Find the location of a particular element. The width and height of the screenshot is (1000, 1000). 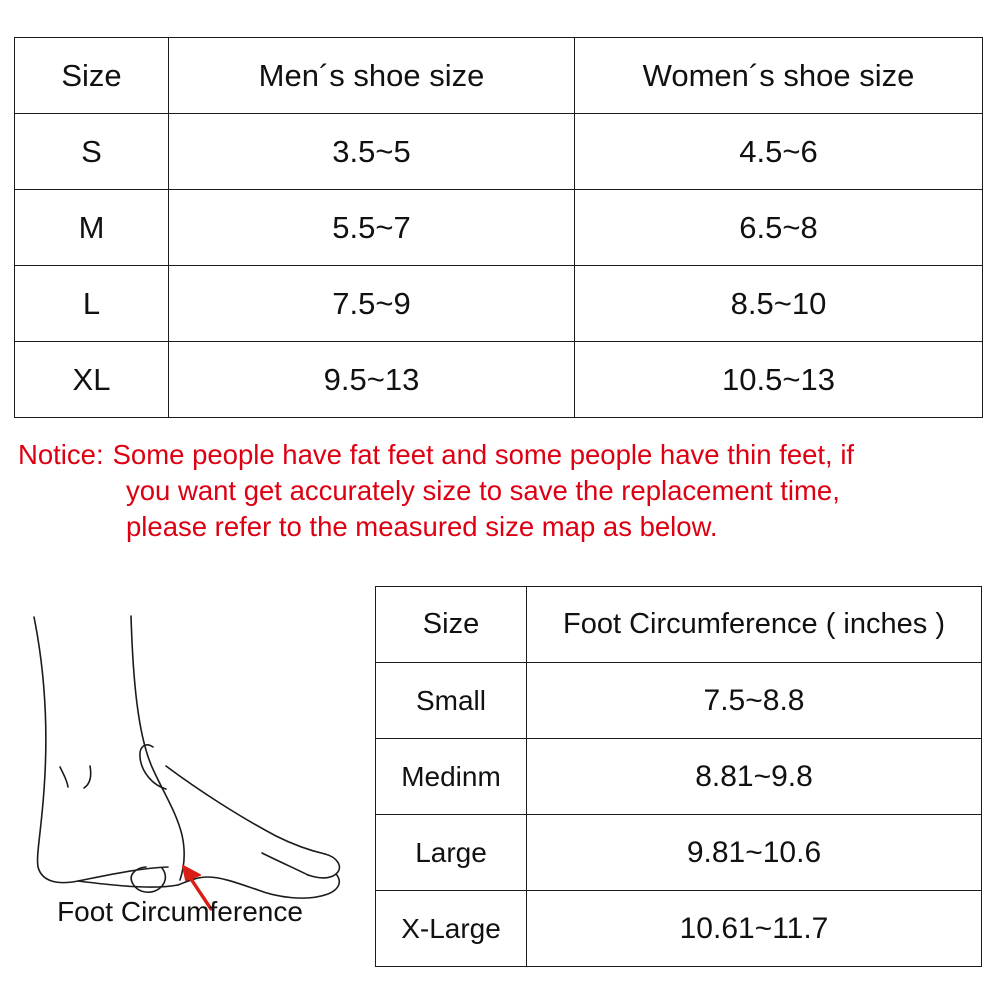

arrow-head is located at coordinates (191, 873).